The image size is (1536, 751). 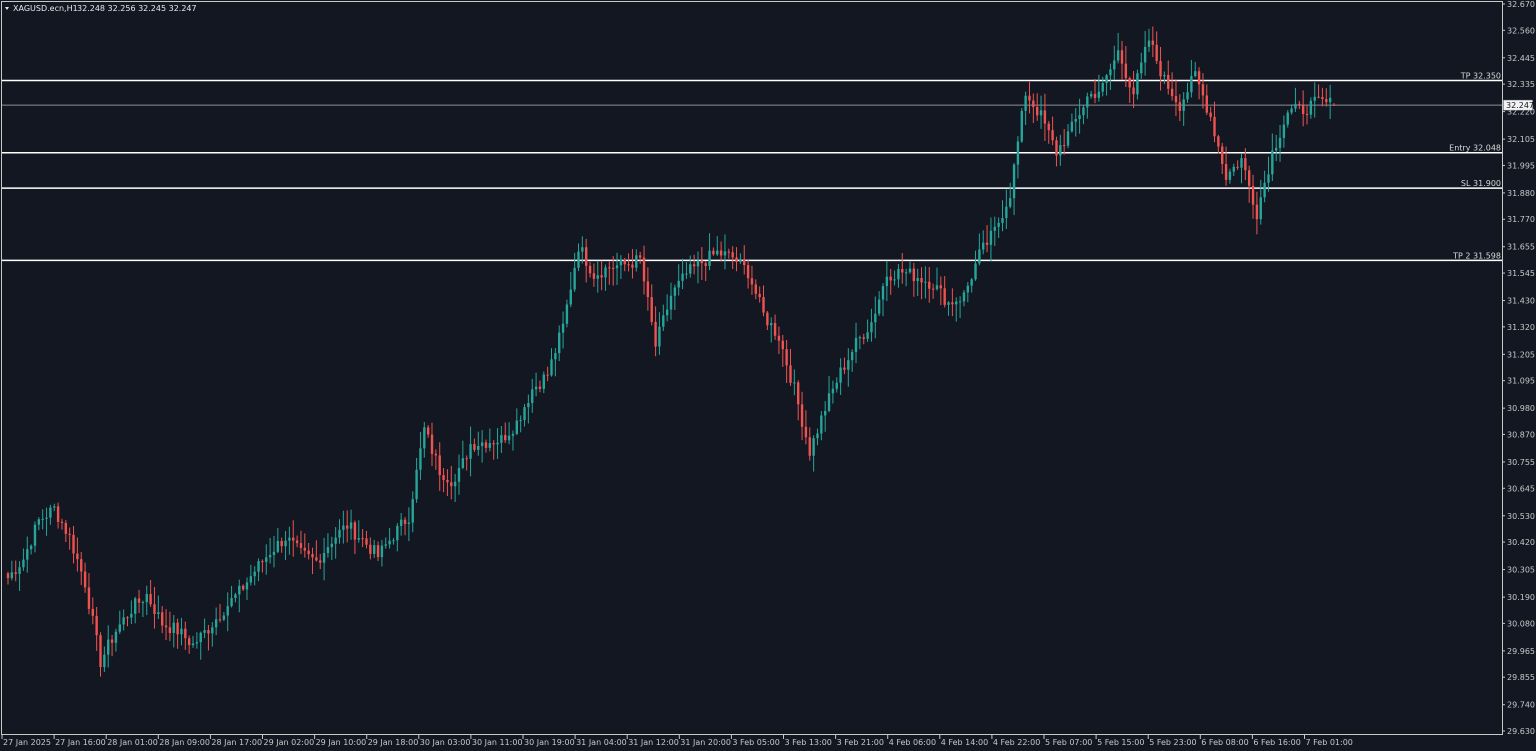 I want to click on level-label: SL 31.900, so click(x=1481, y=183).